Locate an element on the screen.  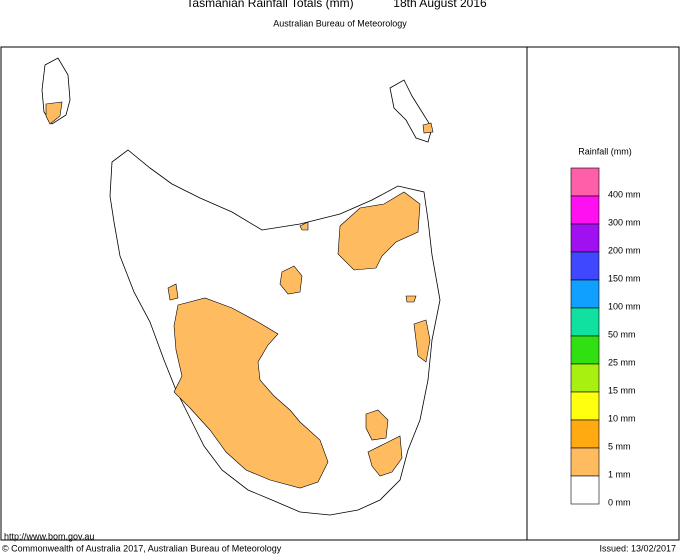
legend-label: 5 mm is located at coordinates (619, 446).